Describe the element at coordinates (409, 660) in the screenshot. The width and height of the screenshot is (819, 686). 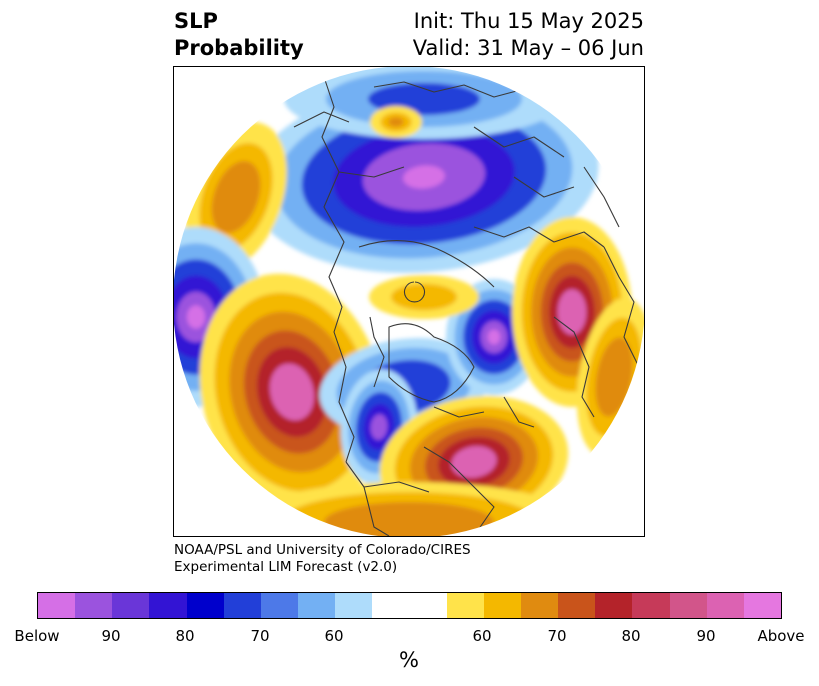
I see `colorbar-unit: %` at that location.